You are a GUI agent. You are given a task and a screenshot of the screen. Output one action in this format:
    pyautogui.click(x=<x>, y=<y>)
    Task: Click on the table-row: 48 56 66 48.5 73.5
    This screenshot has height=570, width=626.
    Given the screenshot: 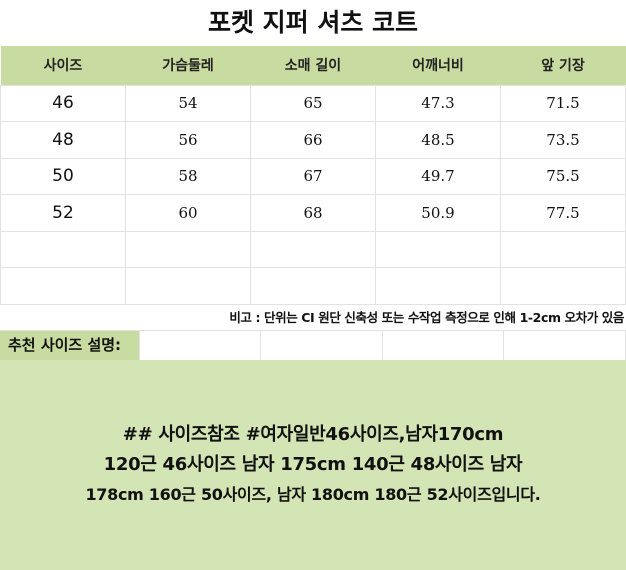 What is the action you would take?
    pyautogui.click(x=313, y=140)
    